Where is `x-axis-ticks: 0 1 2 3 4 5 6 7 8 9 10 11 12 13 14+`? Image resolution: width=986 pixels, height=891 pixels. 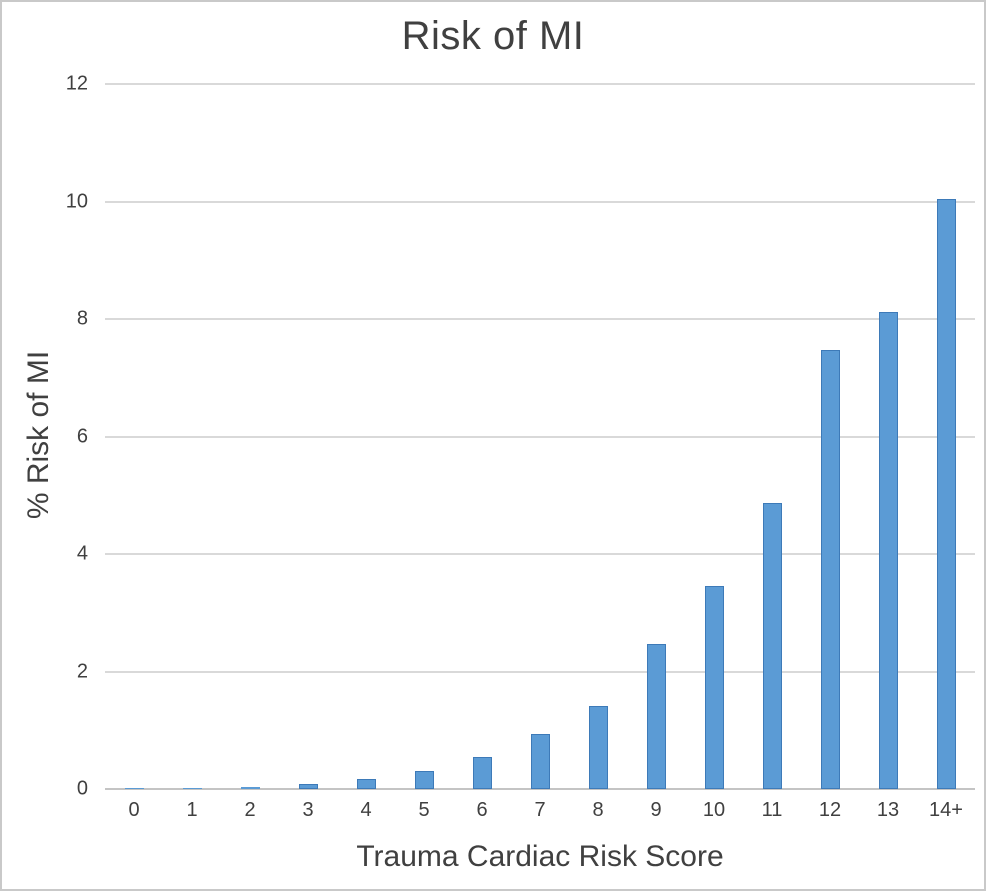
x-axis-ticks: 0 1 2 3 4 5 6 7 8 9 10 11 12 13 14+ is located at coordinates (540, 812).